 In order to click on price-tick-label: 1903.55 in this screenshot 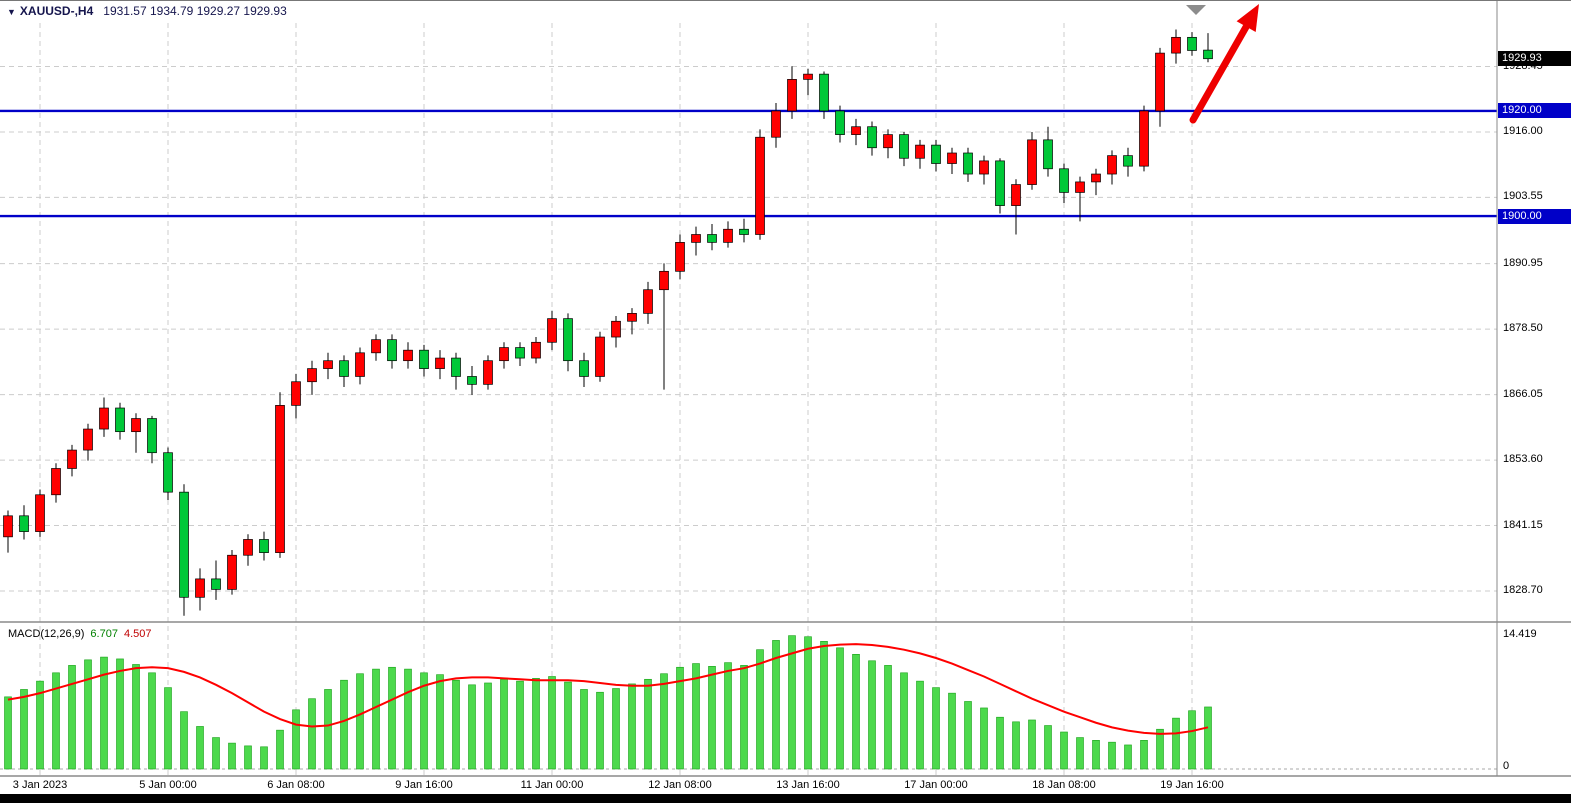, I will do `click(1523, 196)`.